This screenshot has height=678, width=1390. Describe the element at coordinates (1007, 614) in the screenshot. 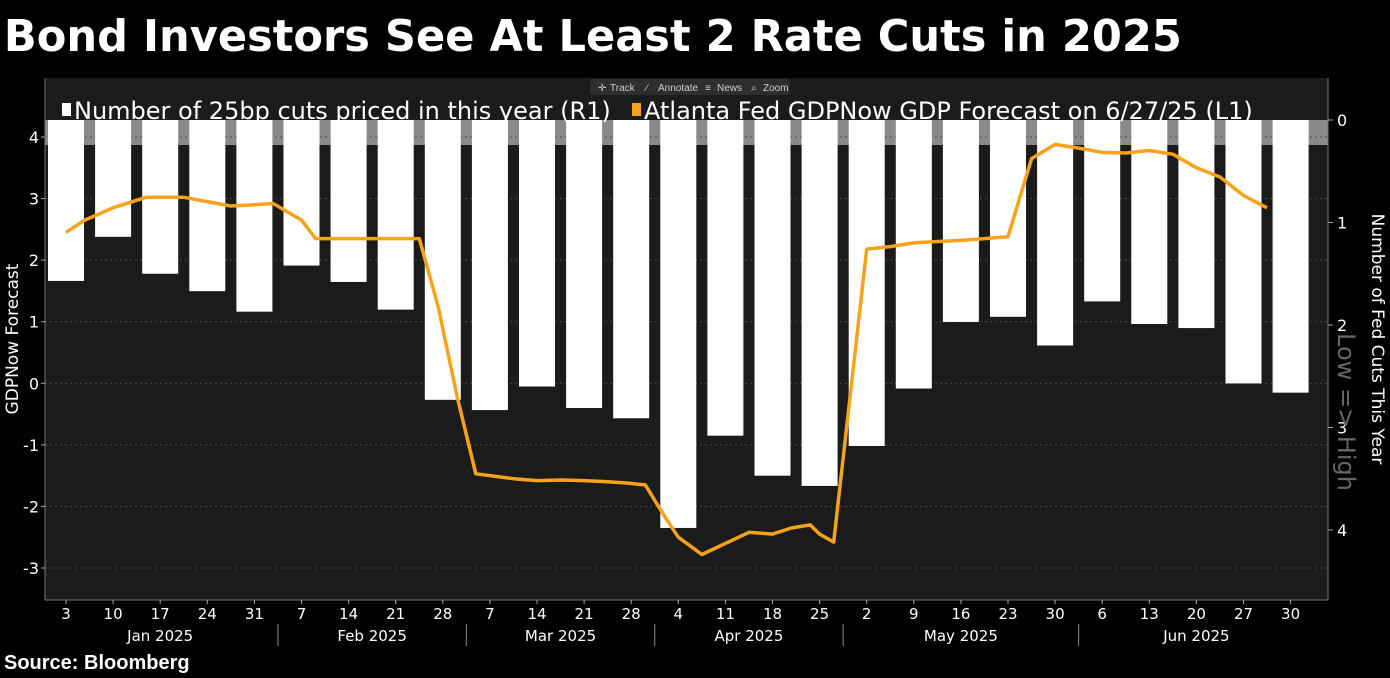

I see `x-tick-label: 23` at that location.